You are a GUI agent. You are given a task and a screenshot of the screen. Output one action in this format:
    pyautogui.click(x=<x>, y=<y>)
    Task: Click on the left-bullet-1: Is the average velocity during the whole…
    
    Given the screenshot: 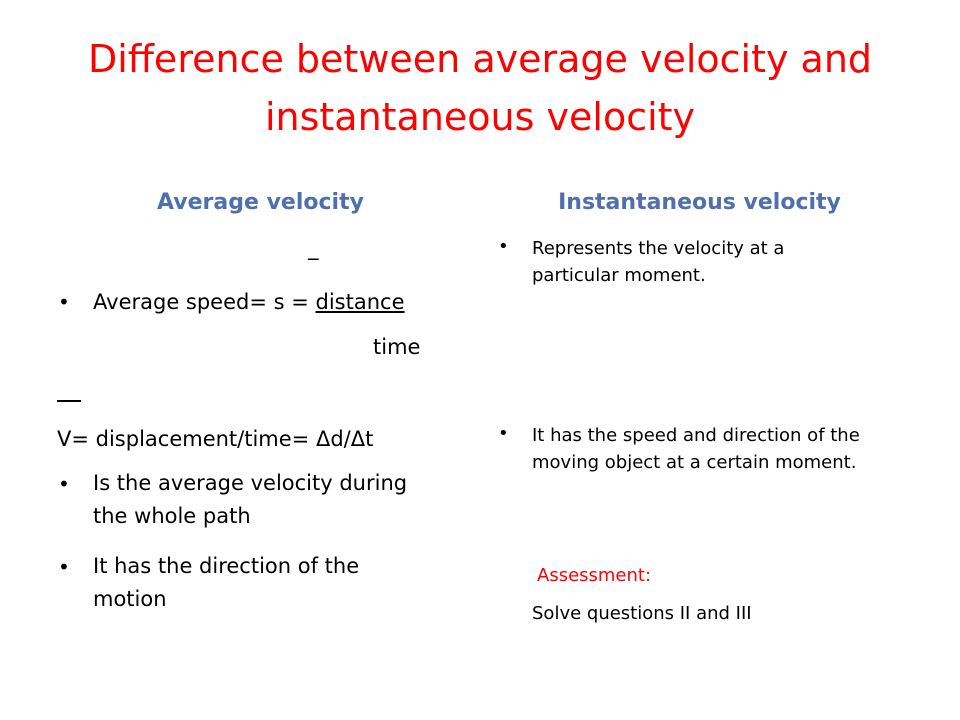 What is the action you would take?
    pyautogui.click(x=250, y=499)
    